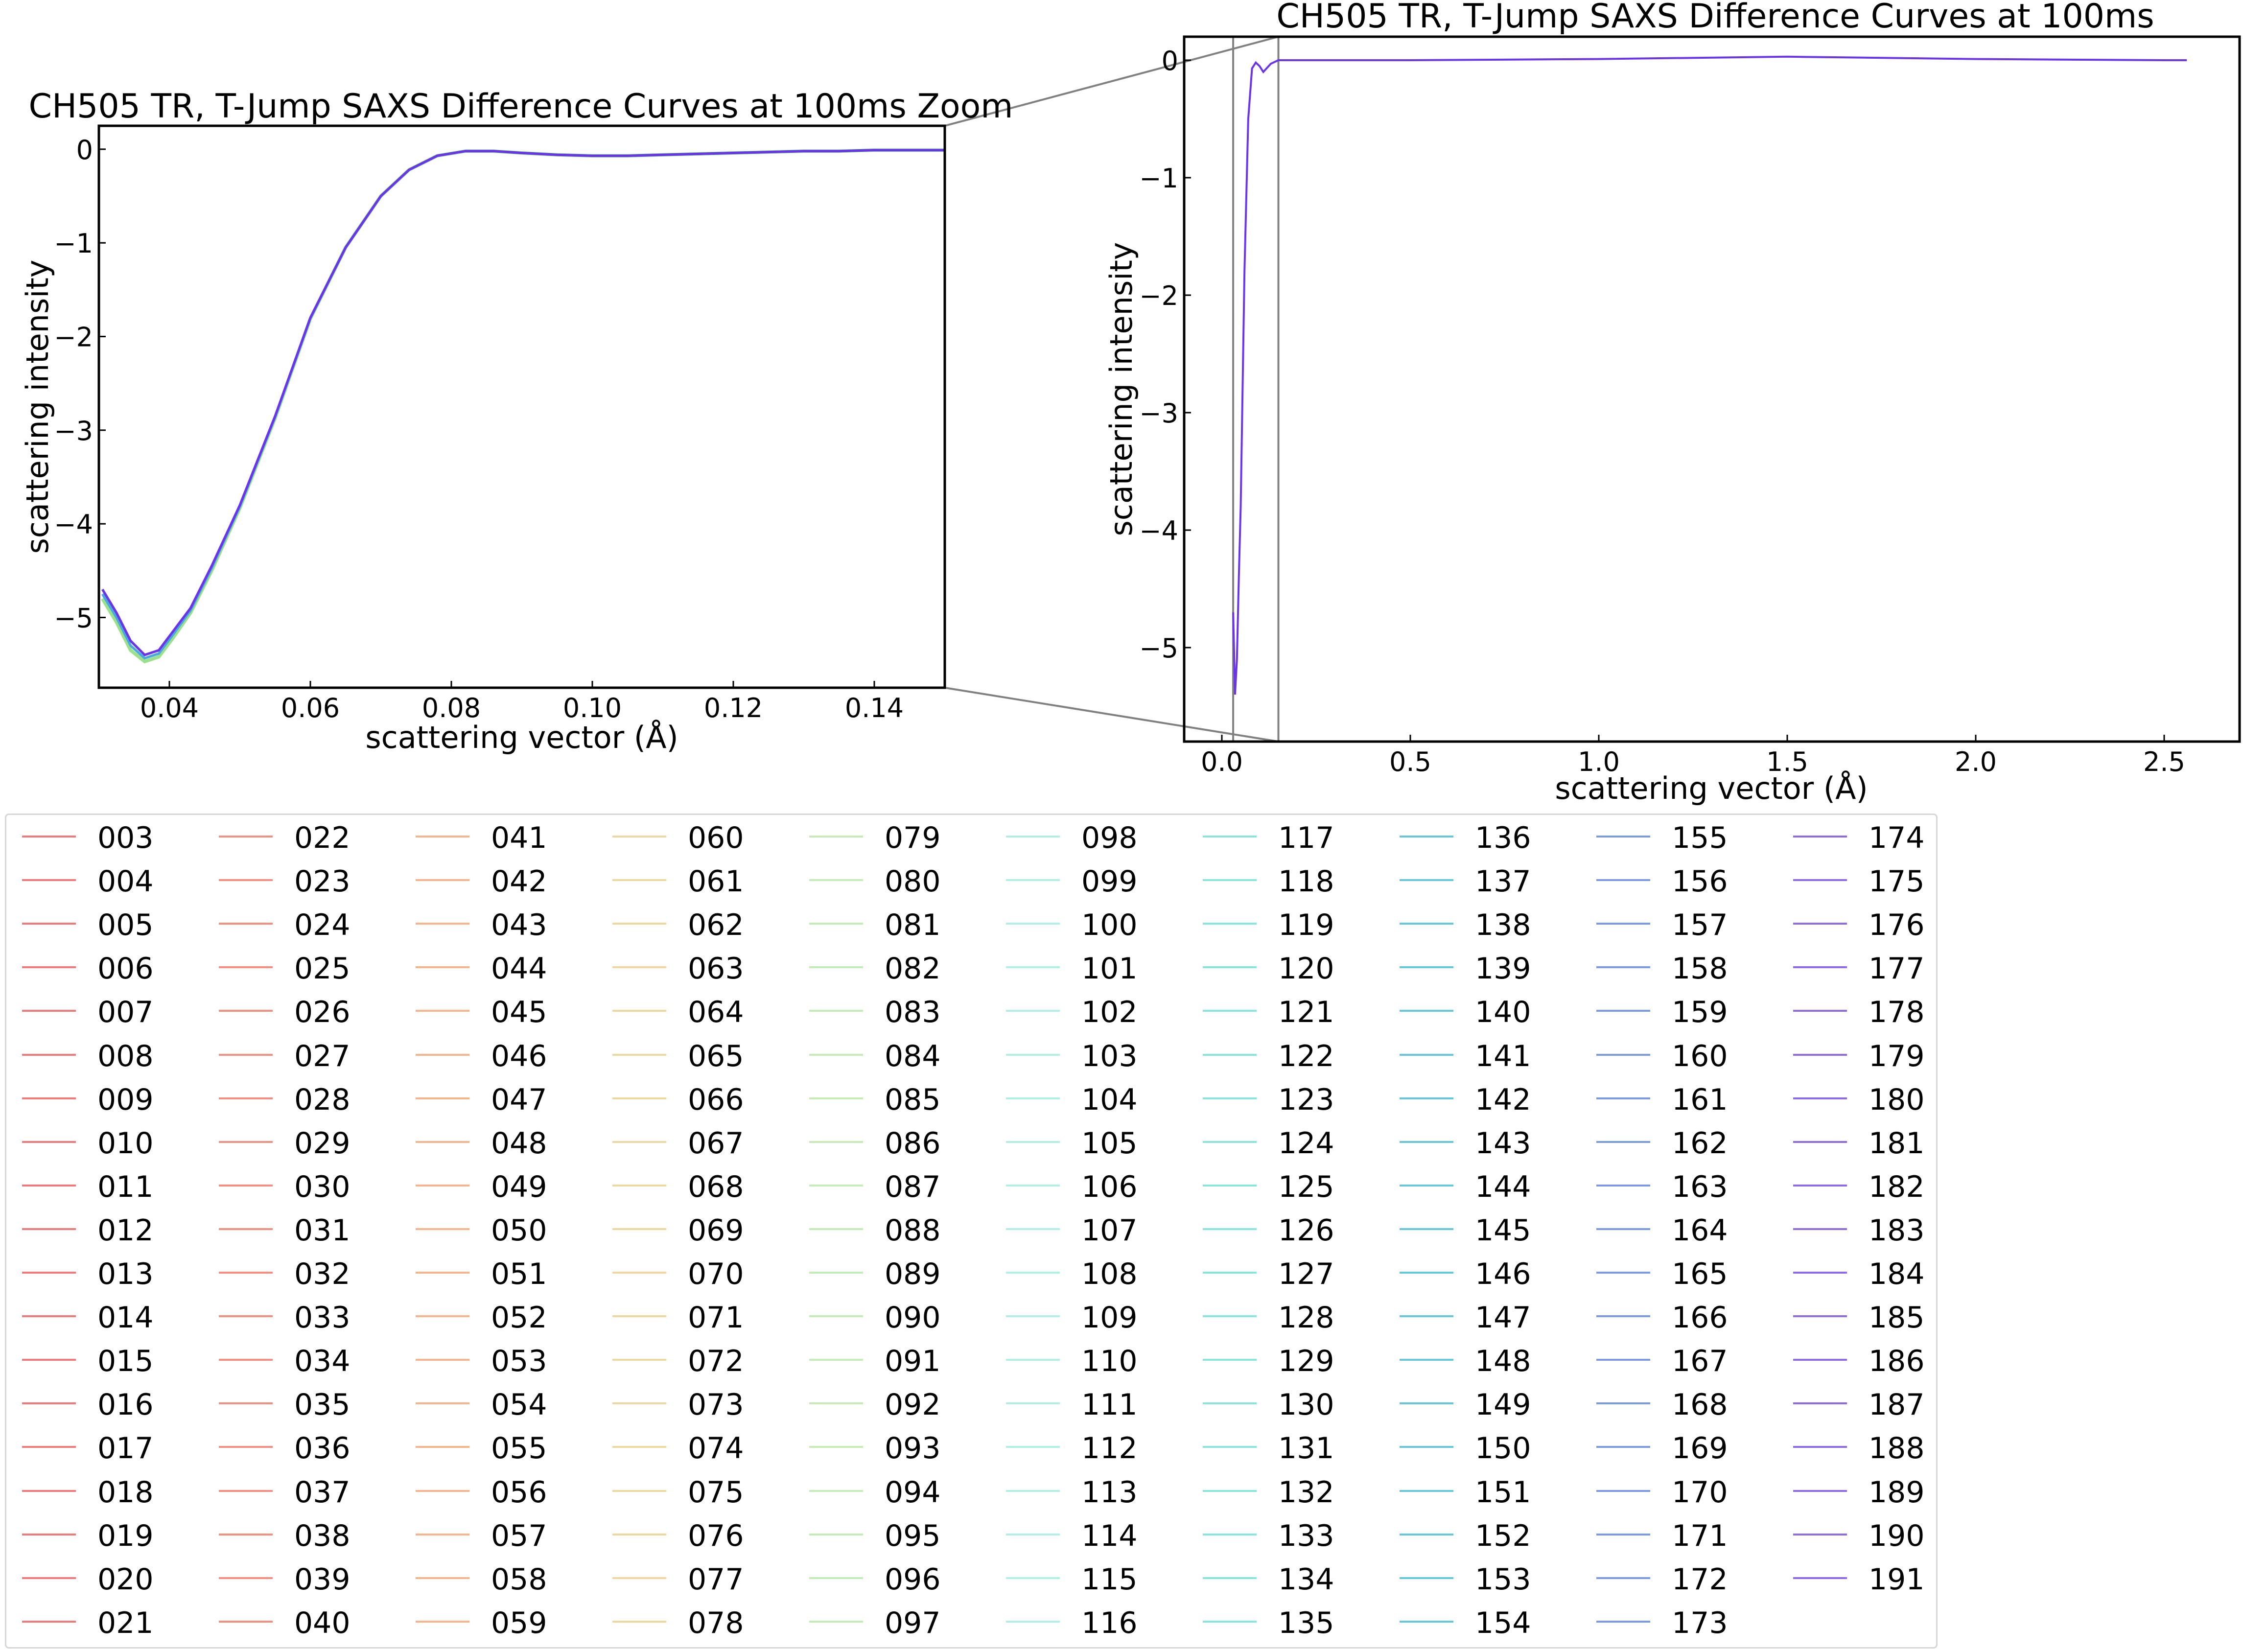 This screenshot has width=2243, height=1652. Describe the element at coordinates (1482, 837) in the screenshot. I see `legend-item: 136` at that location.